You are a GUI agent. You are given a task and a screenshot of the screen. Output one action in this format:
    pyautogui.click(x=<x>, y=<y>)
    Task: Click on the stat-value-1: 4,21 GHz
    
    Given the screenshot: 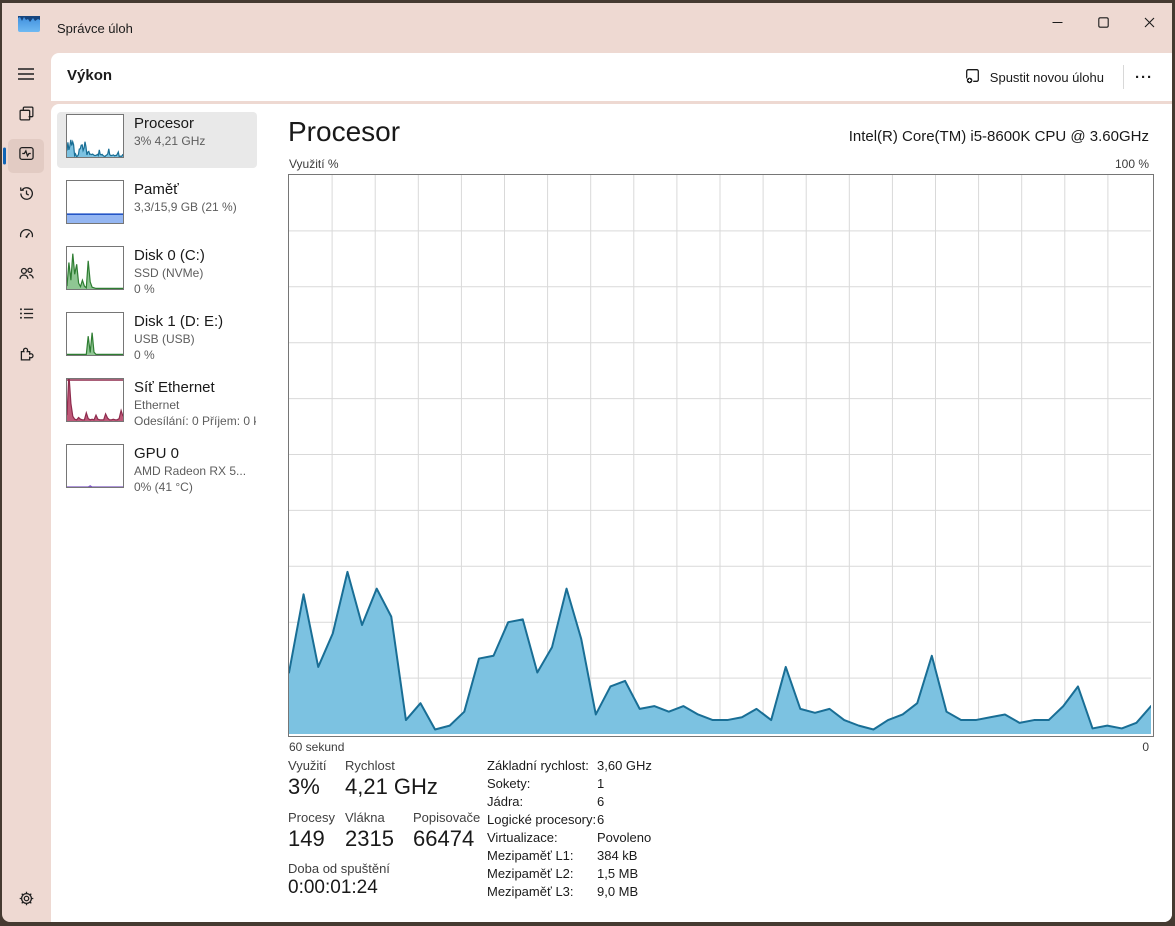 What is the action you would take?
    pyautogui.click(x=391, y=786)
    